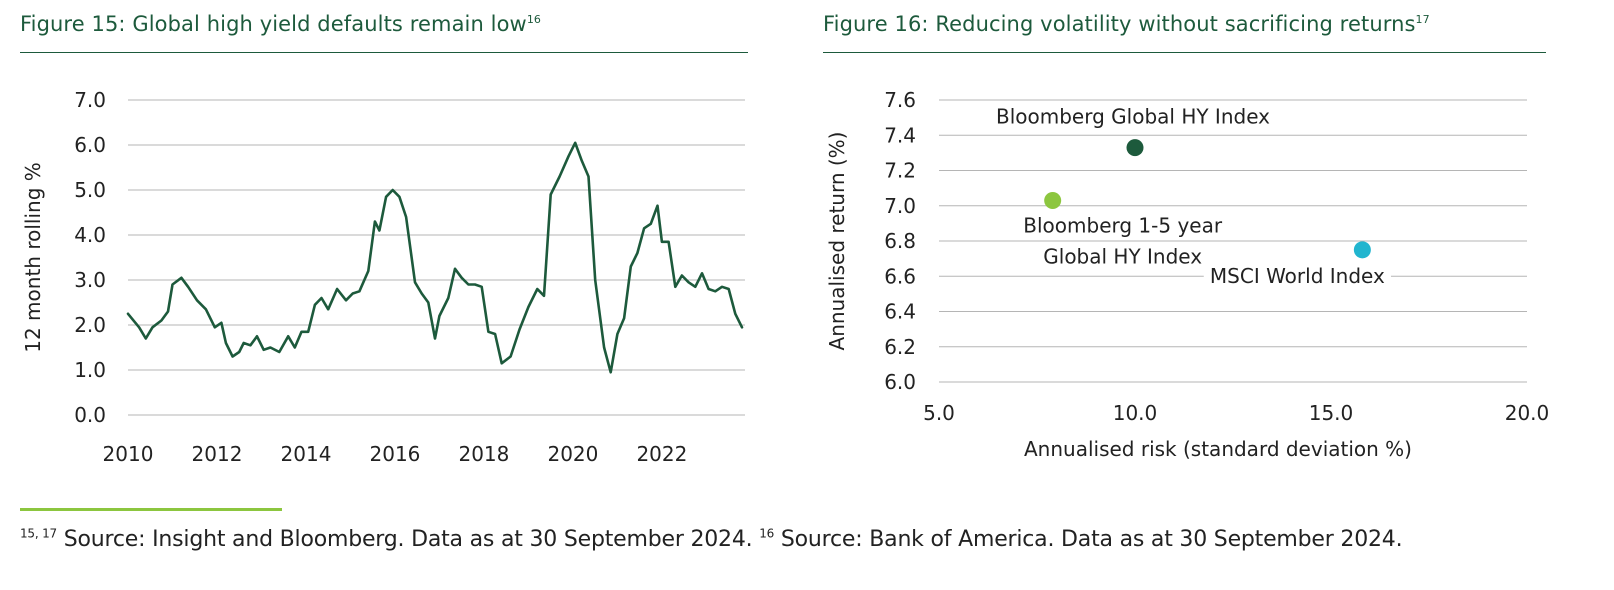  What do you see at coordinates (900, 135) in the screenshot?
I see `y-tick-label: 7.4` at bounding box center [900, 135].